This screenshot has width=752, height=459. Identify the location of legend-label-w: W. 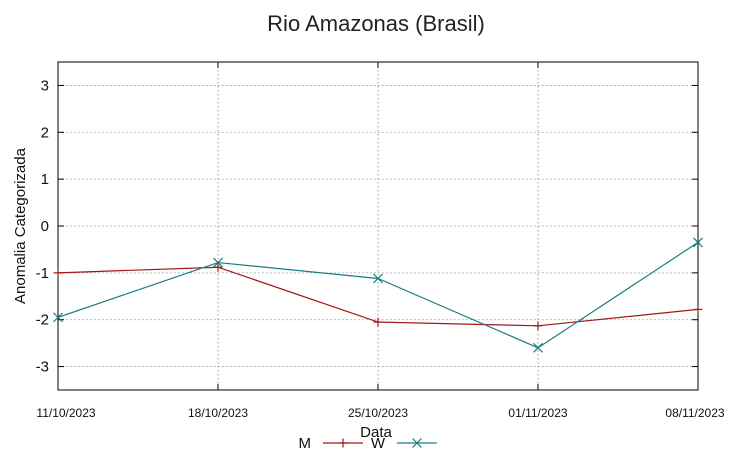
(378, 443).